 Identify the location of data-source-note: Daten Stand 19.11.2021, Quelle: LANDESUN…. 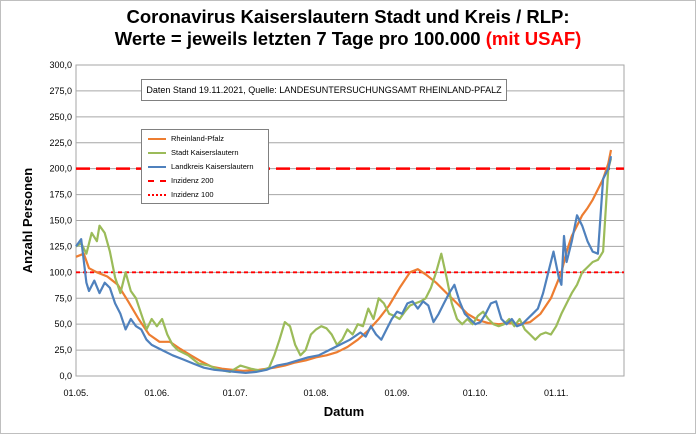
(324, 90).